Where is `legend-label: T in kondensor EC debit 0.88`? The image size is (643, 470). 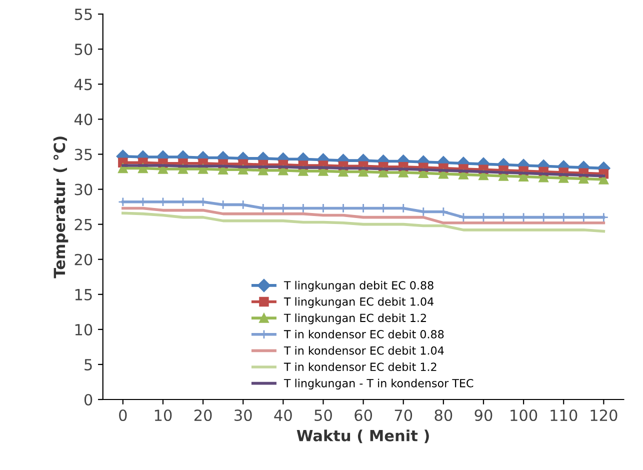
legend-label: T in kondensor EC debit 0.88 is located at coordinates (364, 334).